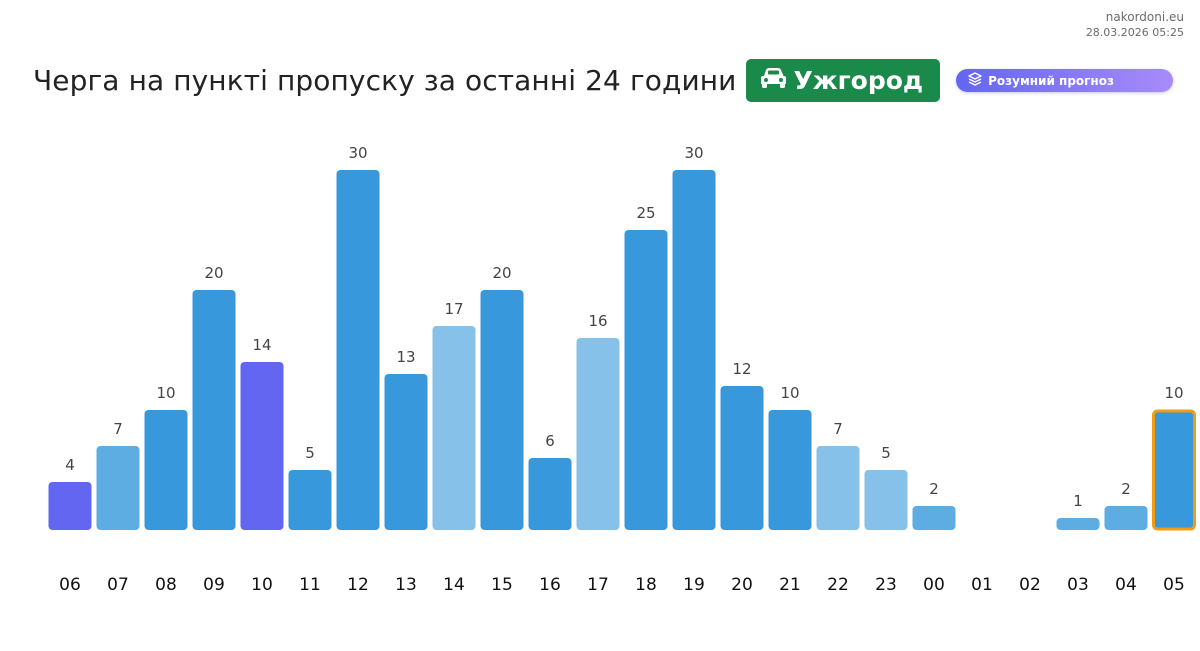 This screenshot has height=651, width=1200. What do you see at coordinates (550, 585) in the screenshot?
I see `hour-label-16: 16` at bounding box center [550, 585].